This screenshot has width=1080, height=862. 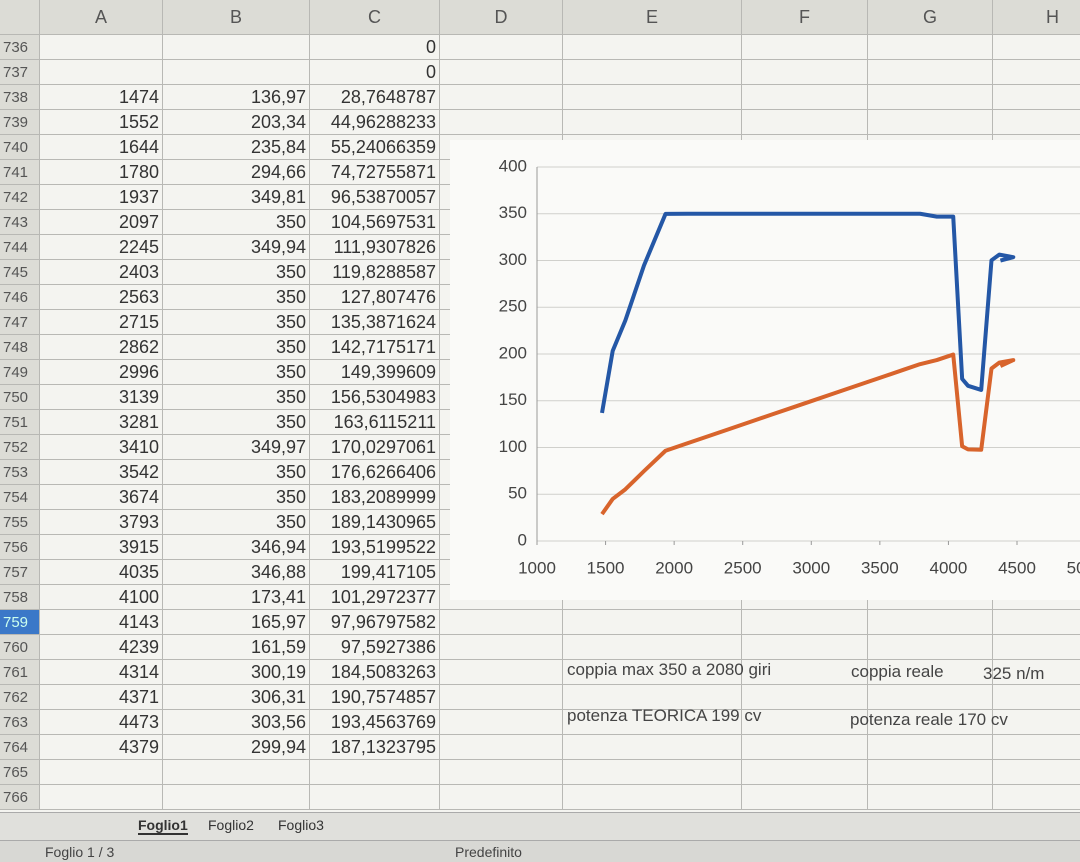 I want to click on row-header: 753, so click(x=20, y=472).